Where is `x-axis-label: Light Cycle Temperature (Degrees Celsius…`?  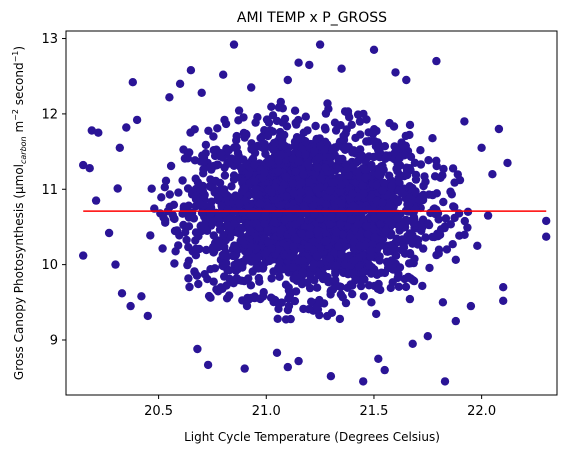 x-axis-label: Light Cycle Temperature (Degrees Celsius… is located at coordinates (312, 437).